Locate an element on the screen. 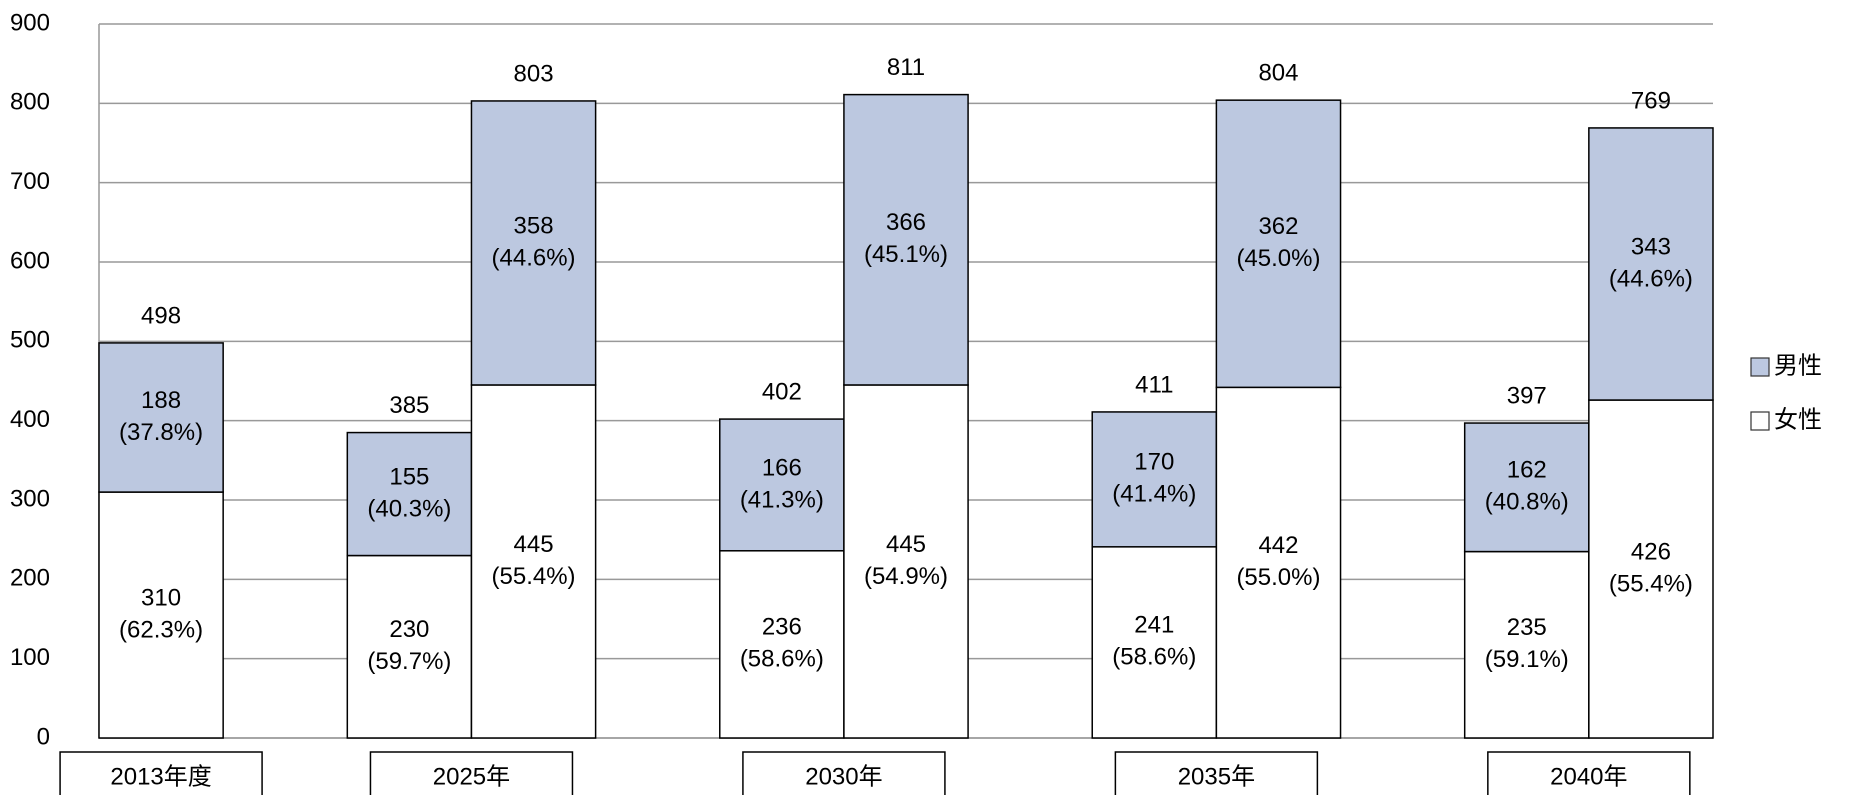  percent-label: (41.4%) is located at coordinates (1154, 494).